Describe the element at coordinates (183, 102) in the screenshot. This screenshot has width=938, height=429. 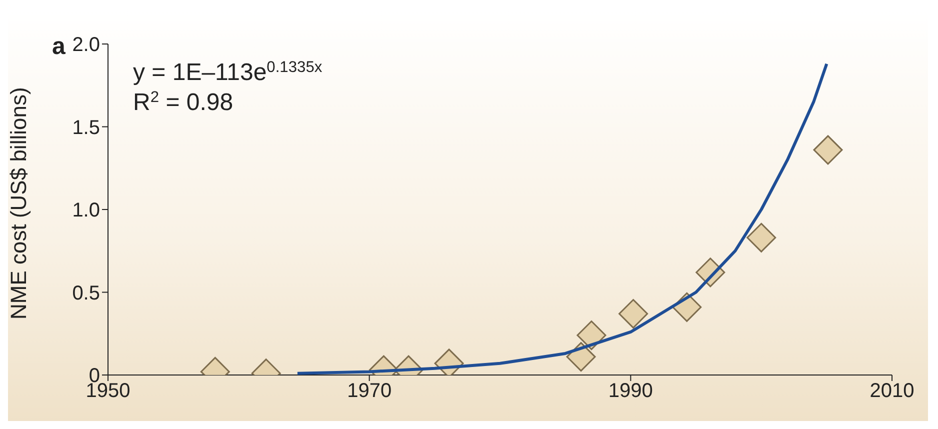
I see `annotation: R$^{2}$ = 0.98` at that location.